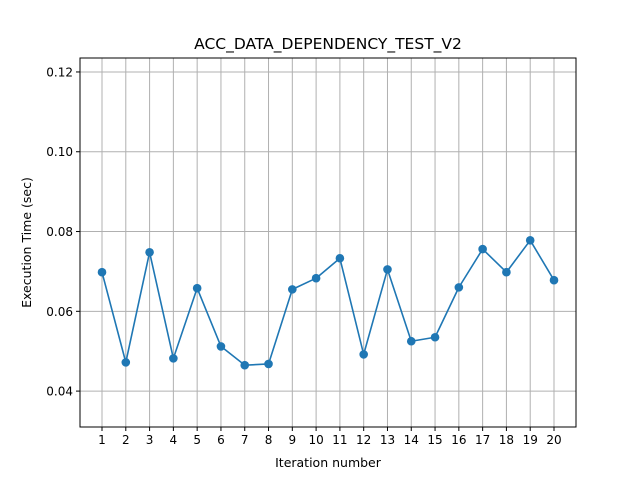 Image resolution: width=640 pixels, height=480 pixels. What do you see at coordinates (292, 440) in the screenshot?
I see `x-tick-label: 9` at bounding box center [292, 440].